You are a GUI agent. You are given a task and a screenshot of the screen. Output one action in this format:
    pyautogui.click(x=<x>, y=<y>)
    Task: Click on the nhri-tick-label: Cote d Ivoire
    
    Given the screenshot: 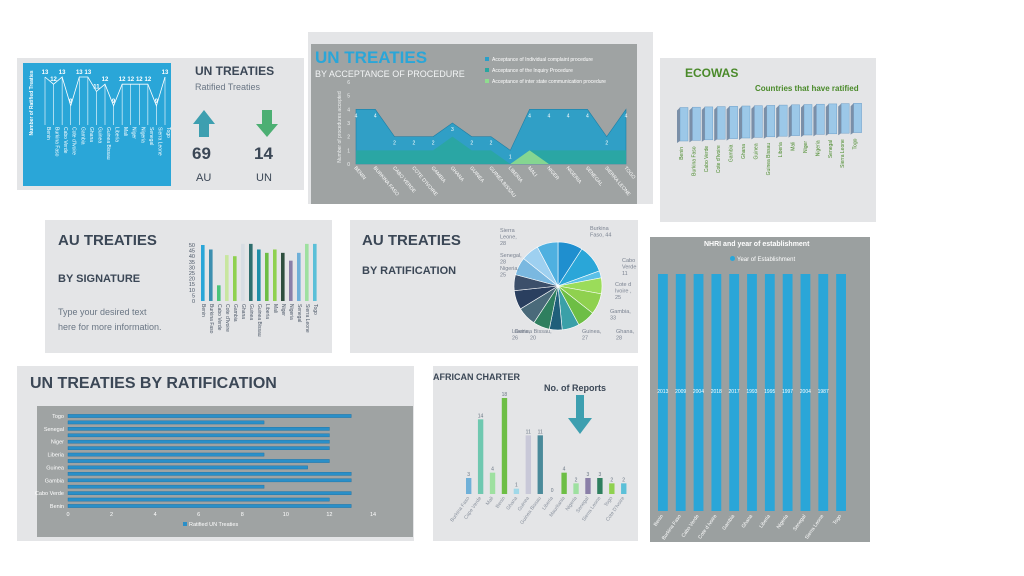 What is the action you would take?
    pyautogui.click(x=707, y=527)
    